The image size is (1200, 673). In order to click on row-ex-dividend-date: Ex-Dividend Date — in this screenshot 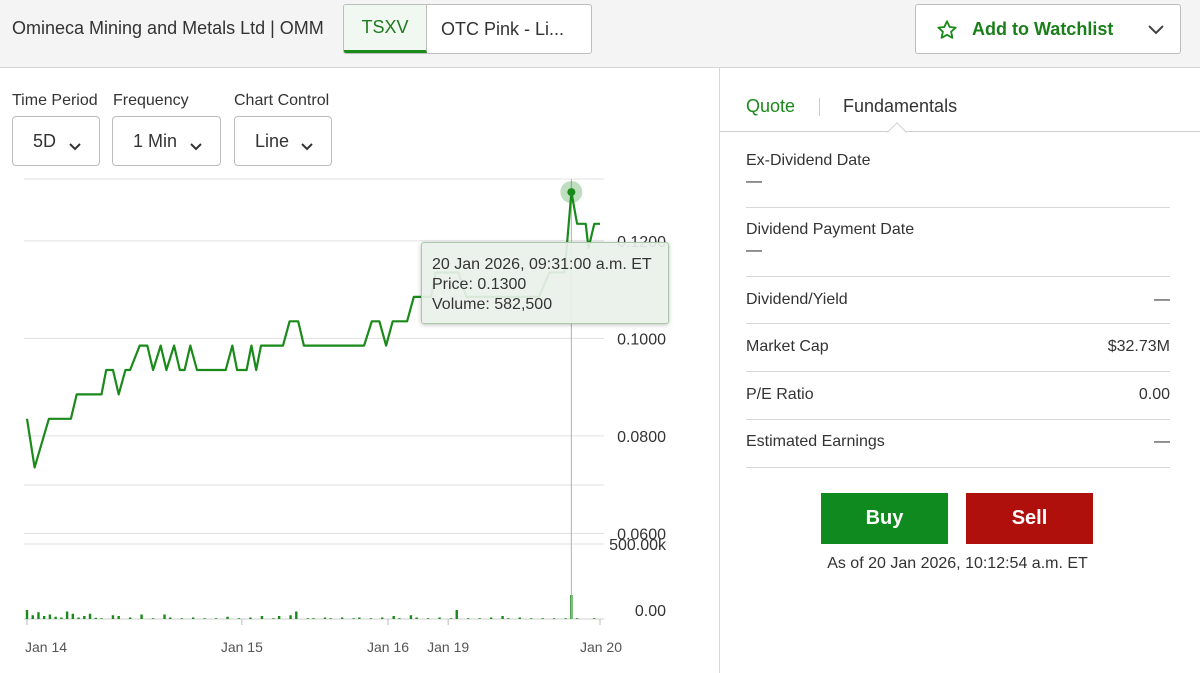, I will do `click(958, 170)`.